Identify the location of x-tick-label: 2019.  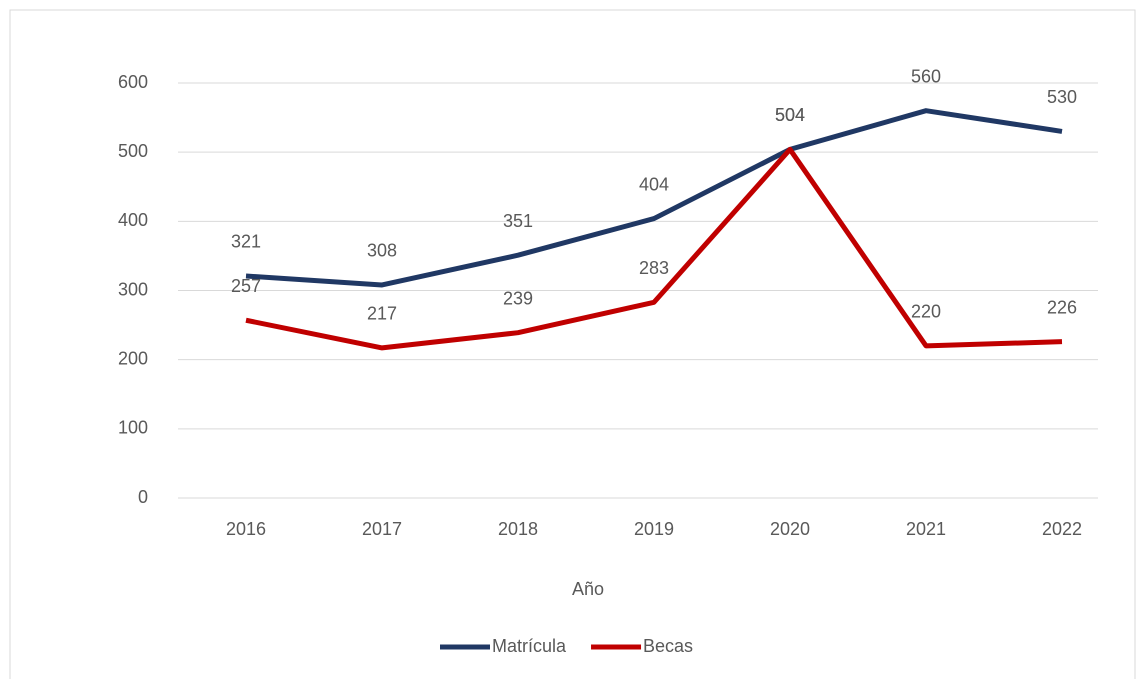
(654, 529).